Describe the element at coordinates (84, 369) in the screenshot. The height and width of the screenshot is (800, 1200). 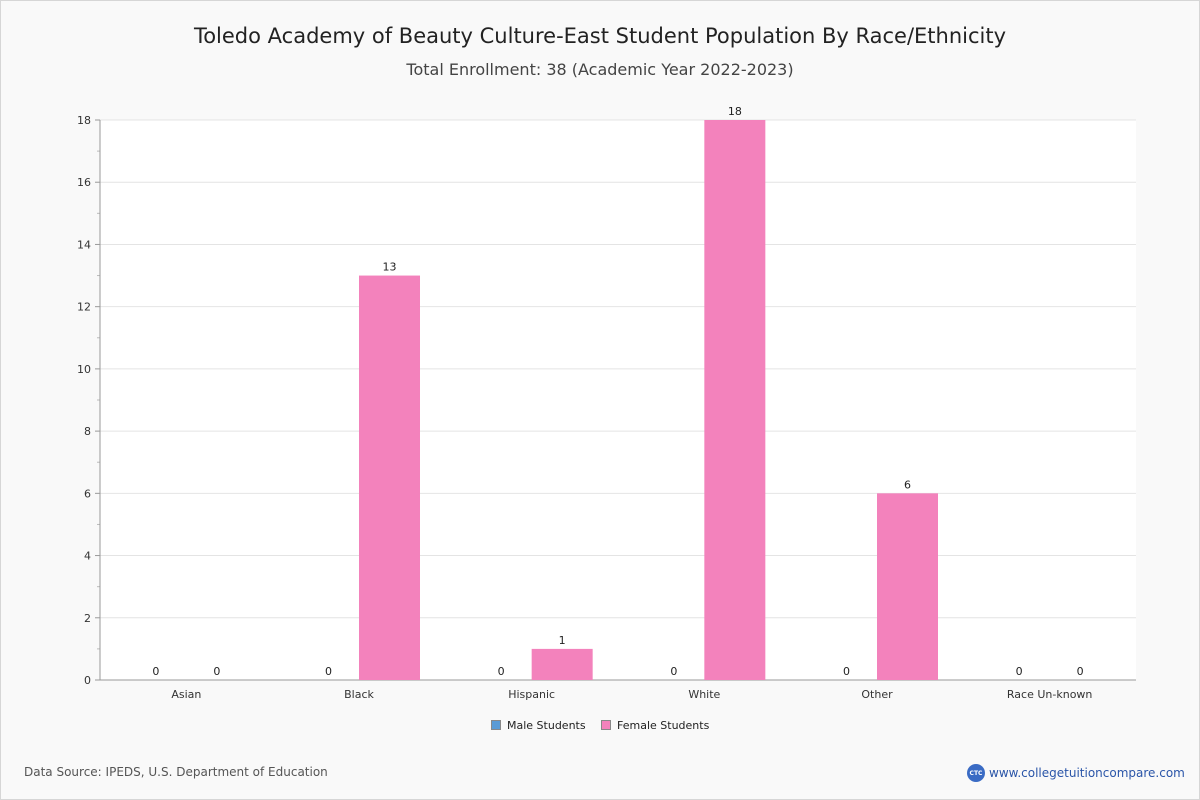
I see `y-tick-label: 10` at that location.